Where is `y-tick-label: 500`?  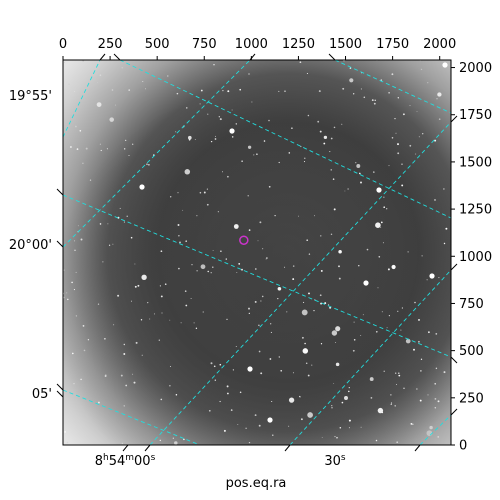 y-tick-label: 500 is located at coordinates (471, 351).